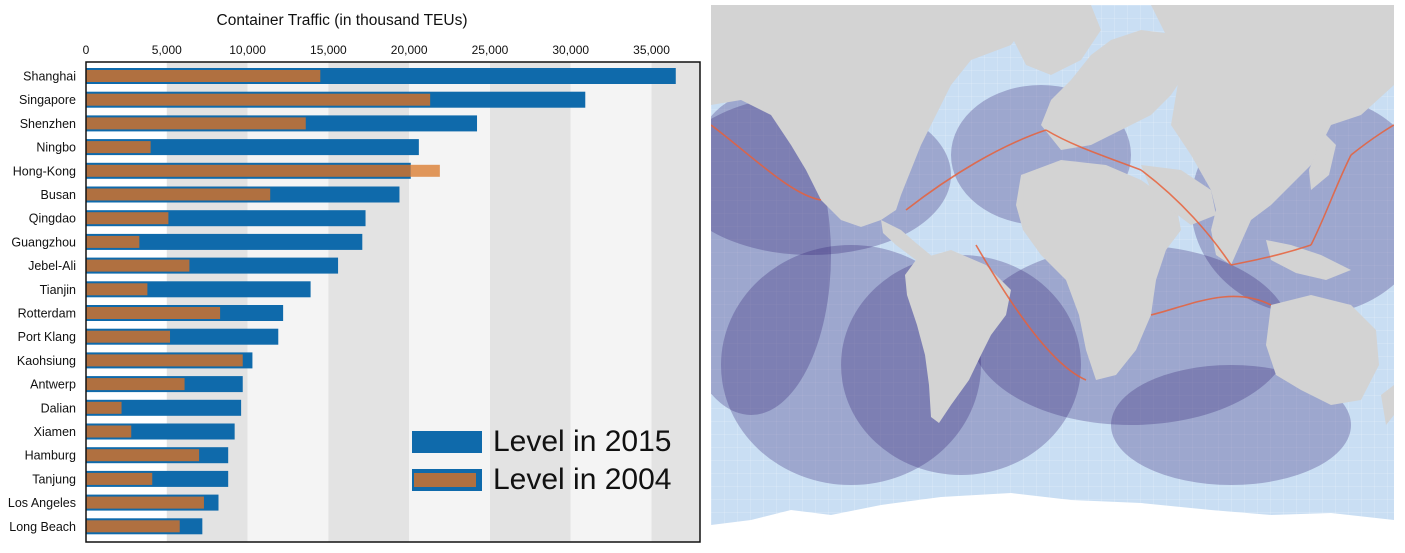 The height and width of the screenshot is (553, 1405). Describe the element at coordinates (409, 50) in the screenshot. I see `x-tick-label: 20,000` at that location.